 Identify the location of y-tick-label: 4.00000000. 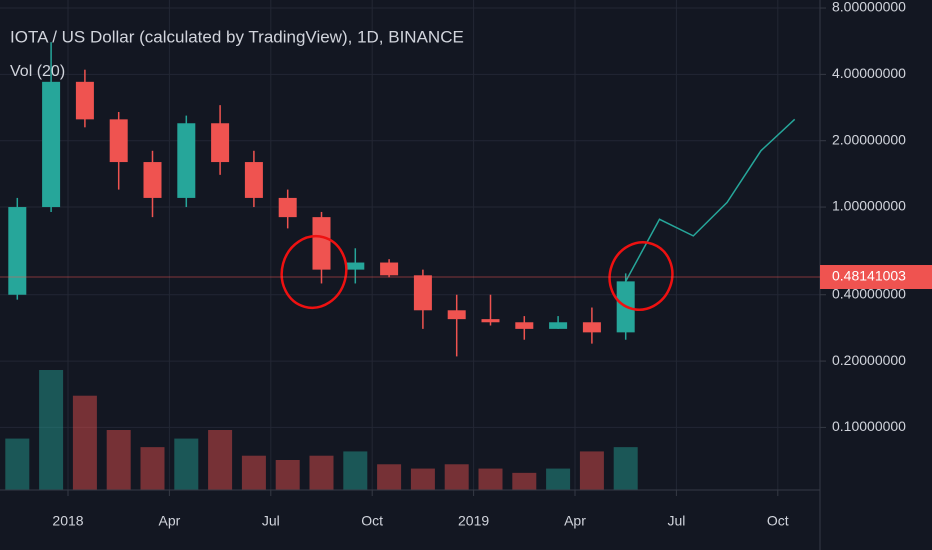
(869, 73).